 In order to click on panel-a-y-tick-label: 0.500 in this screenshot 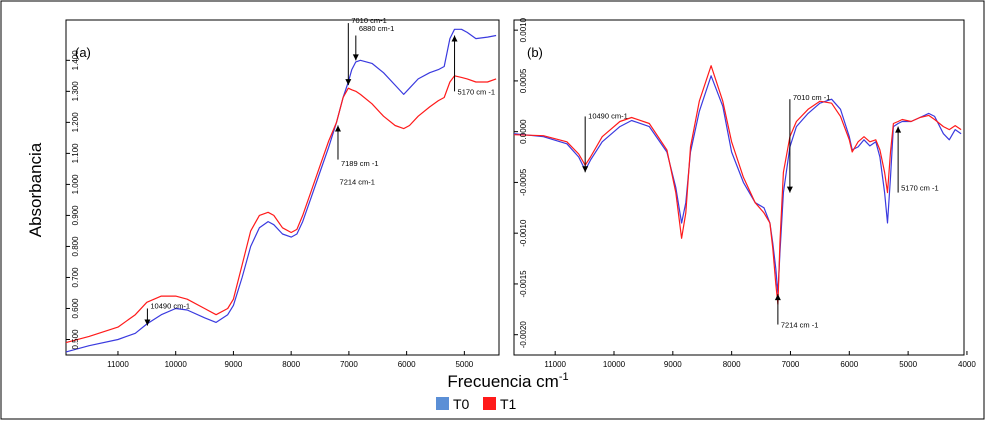, I will do `click(75, 339)`.